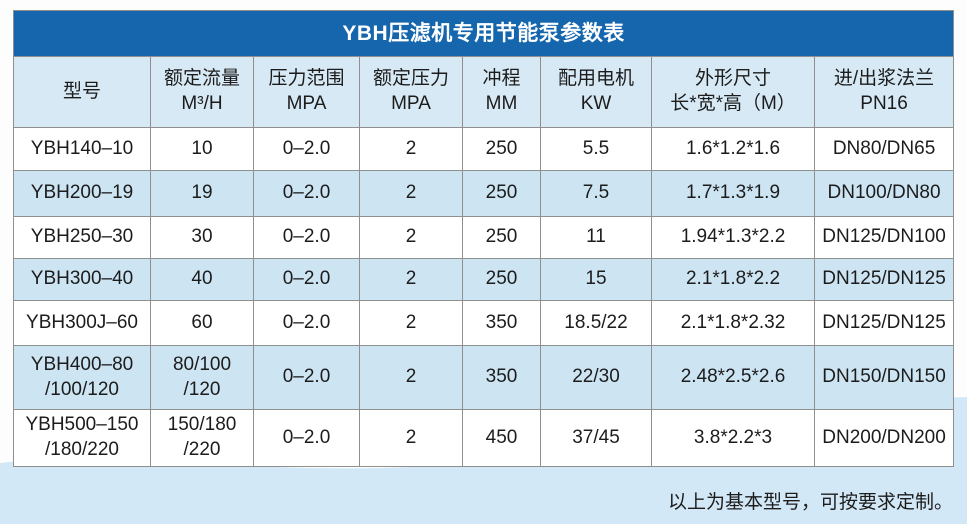 The height and width of the screenshot is (524, 967). I want to click on cell-motor: 22/30, so click(596, 377).